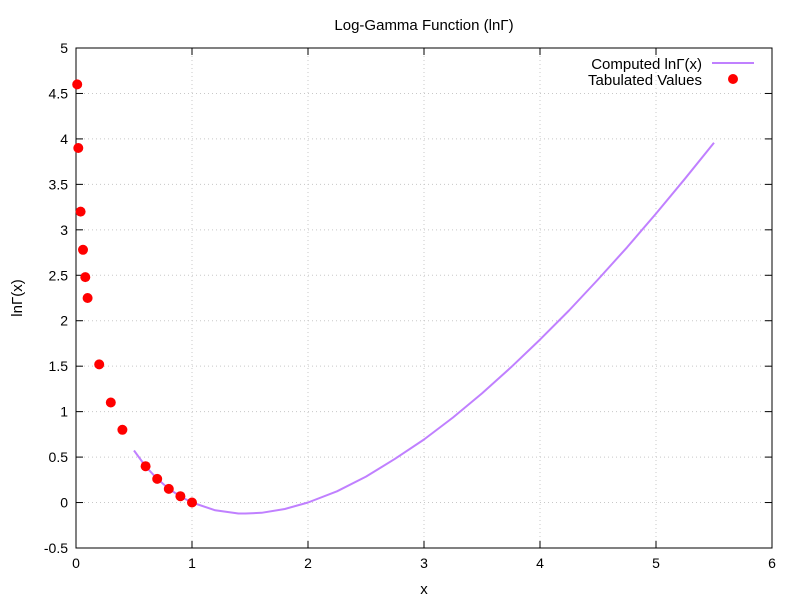  What do you see at coordinates (64, 503) in the screenshot?
I see `y-tick-label: 0` at bounding box center [64, 503].